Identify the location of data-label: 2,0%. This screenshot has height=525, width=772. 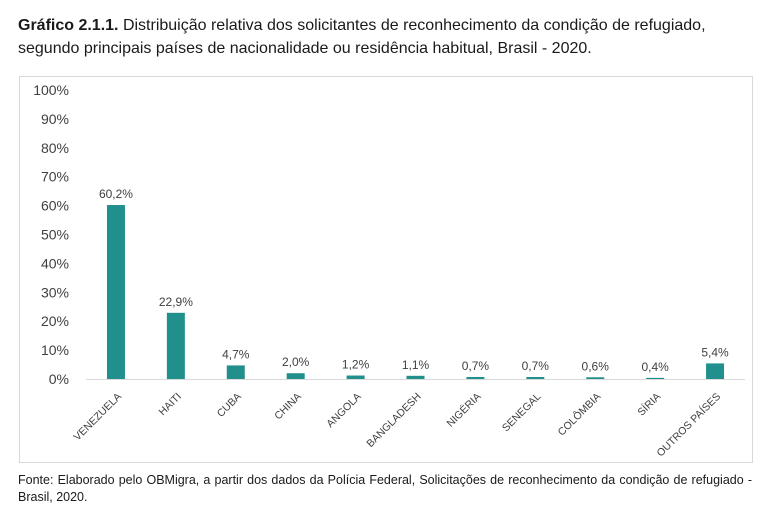
(296, 362).